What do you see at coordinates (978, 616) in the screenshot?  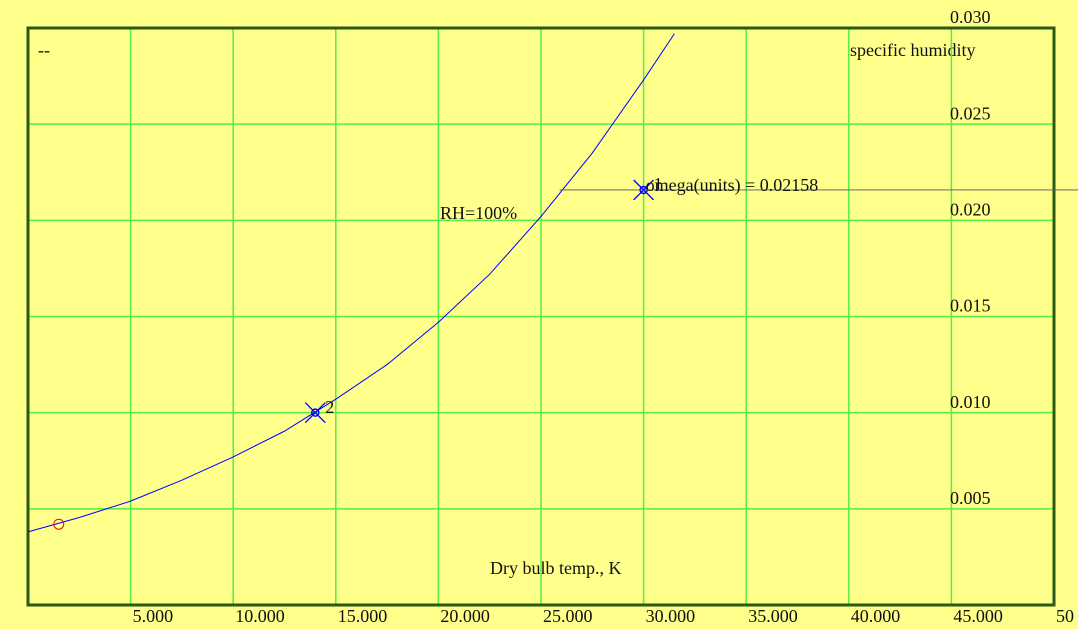 I see `x-tick-label: 45.000` at bounding box center [978, 616].